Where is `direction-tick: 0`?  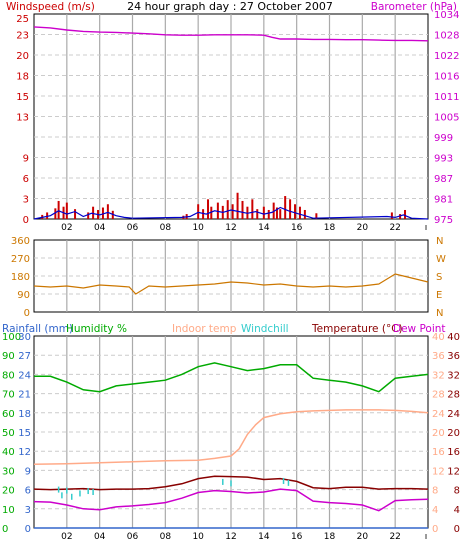
direction-tick: 0 is located at coordinates (27, 313).